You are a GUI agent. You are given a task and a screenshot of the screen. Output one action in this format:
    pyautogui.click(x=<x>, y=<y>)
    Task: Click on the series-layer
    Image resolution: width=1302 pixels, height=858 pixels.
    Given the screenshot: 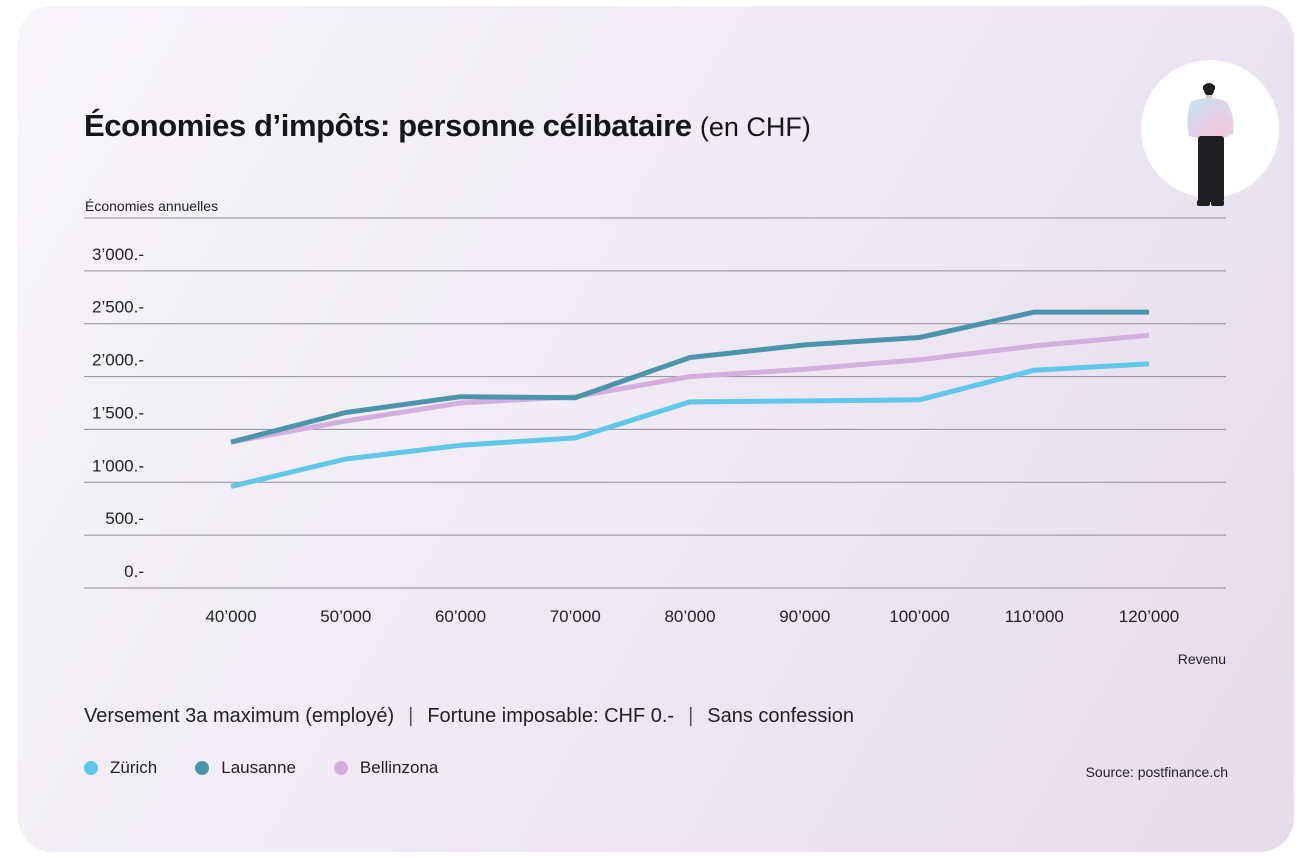 What is the action you would take?
    pyautogui.click(x=690, y=399)
    